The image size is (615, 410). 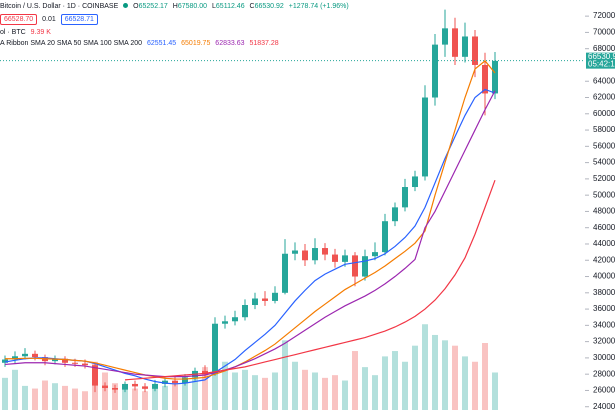 What do you see at coordinates (13, 32) in the screenshot?
I see `volume-label: ol · BTC` at bounding box center [13, 32].